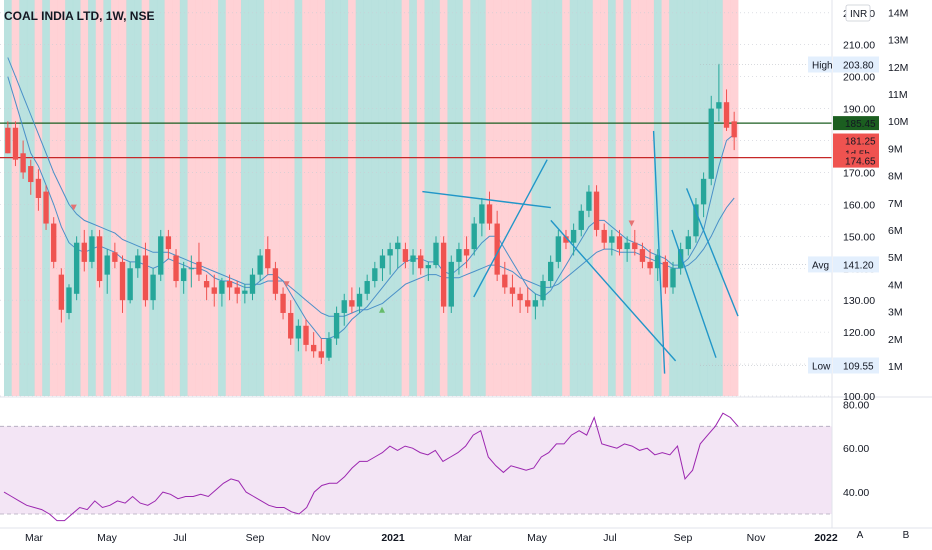 This screenshot has height=550, width=932. I want to click on horizontal-price-lines, so click(416, 140).